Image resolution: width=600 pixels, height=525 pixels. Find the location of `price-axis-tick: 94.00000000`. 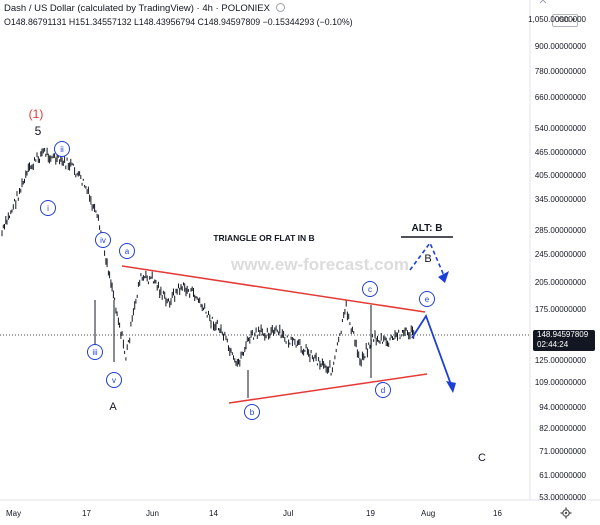

price-axis-tick: 94.00000000 is located at coordinates (562, 407).